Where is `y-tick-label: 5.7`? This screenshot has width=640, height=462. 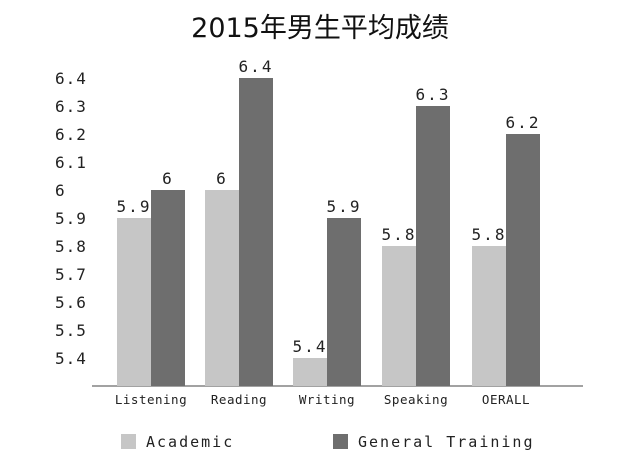
y-tick-label: 5.7 is located at coordinates (71, 274).